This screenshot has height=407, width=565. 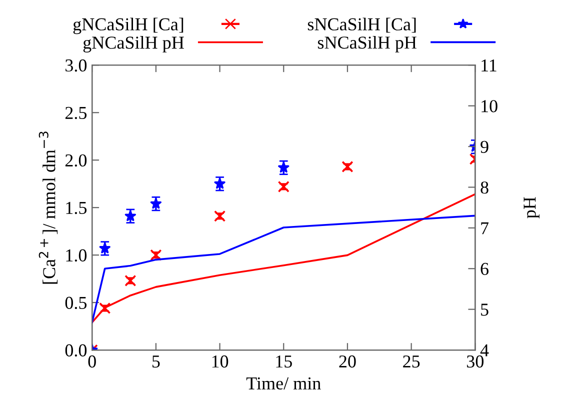 I want to click on legend-label: gNCaSilH pH, so click(x=133, y=44).